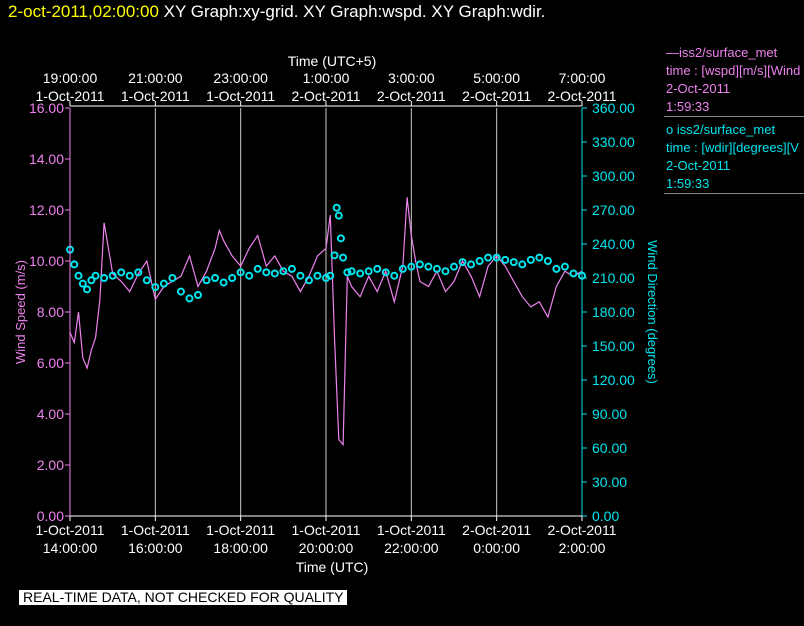 The width and height of the screenshot is (804, 626). Describe the element at coordinates (688, 106) in the screenshot. I see `legend-wspd-line4: 1:59:33` at that location.